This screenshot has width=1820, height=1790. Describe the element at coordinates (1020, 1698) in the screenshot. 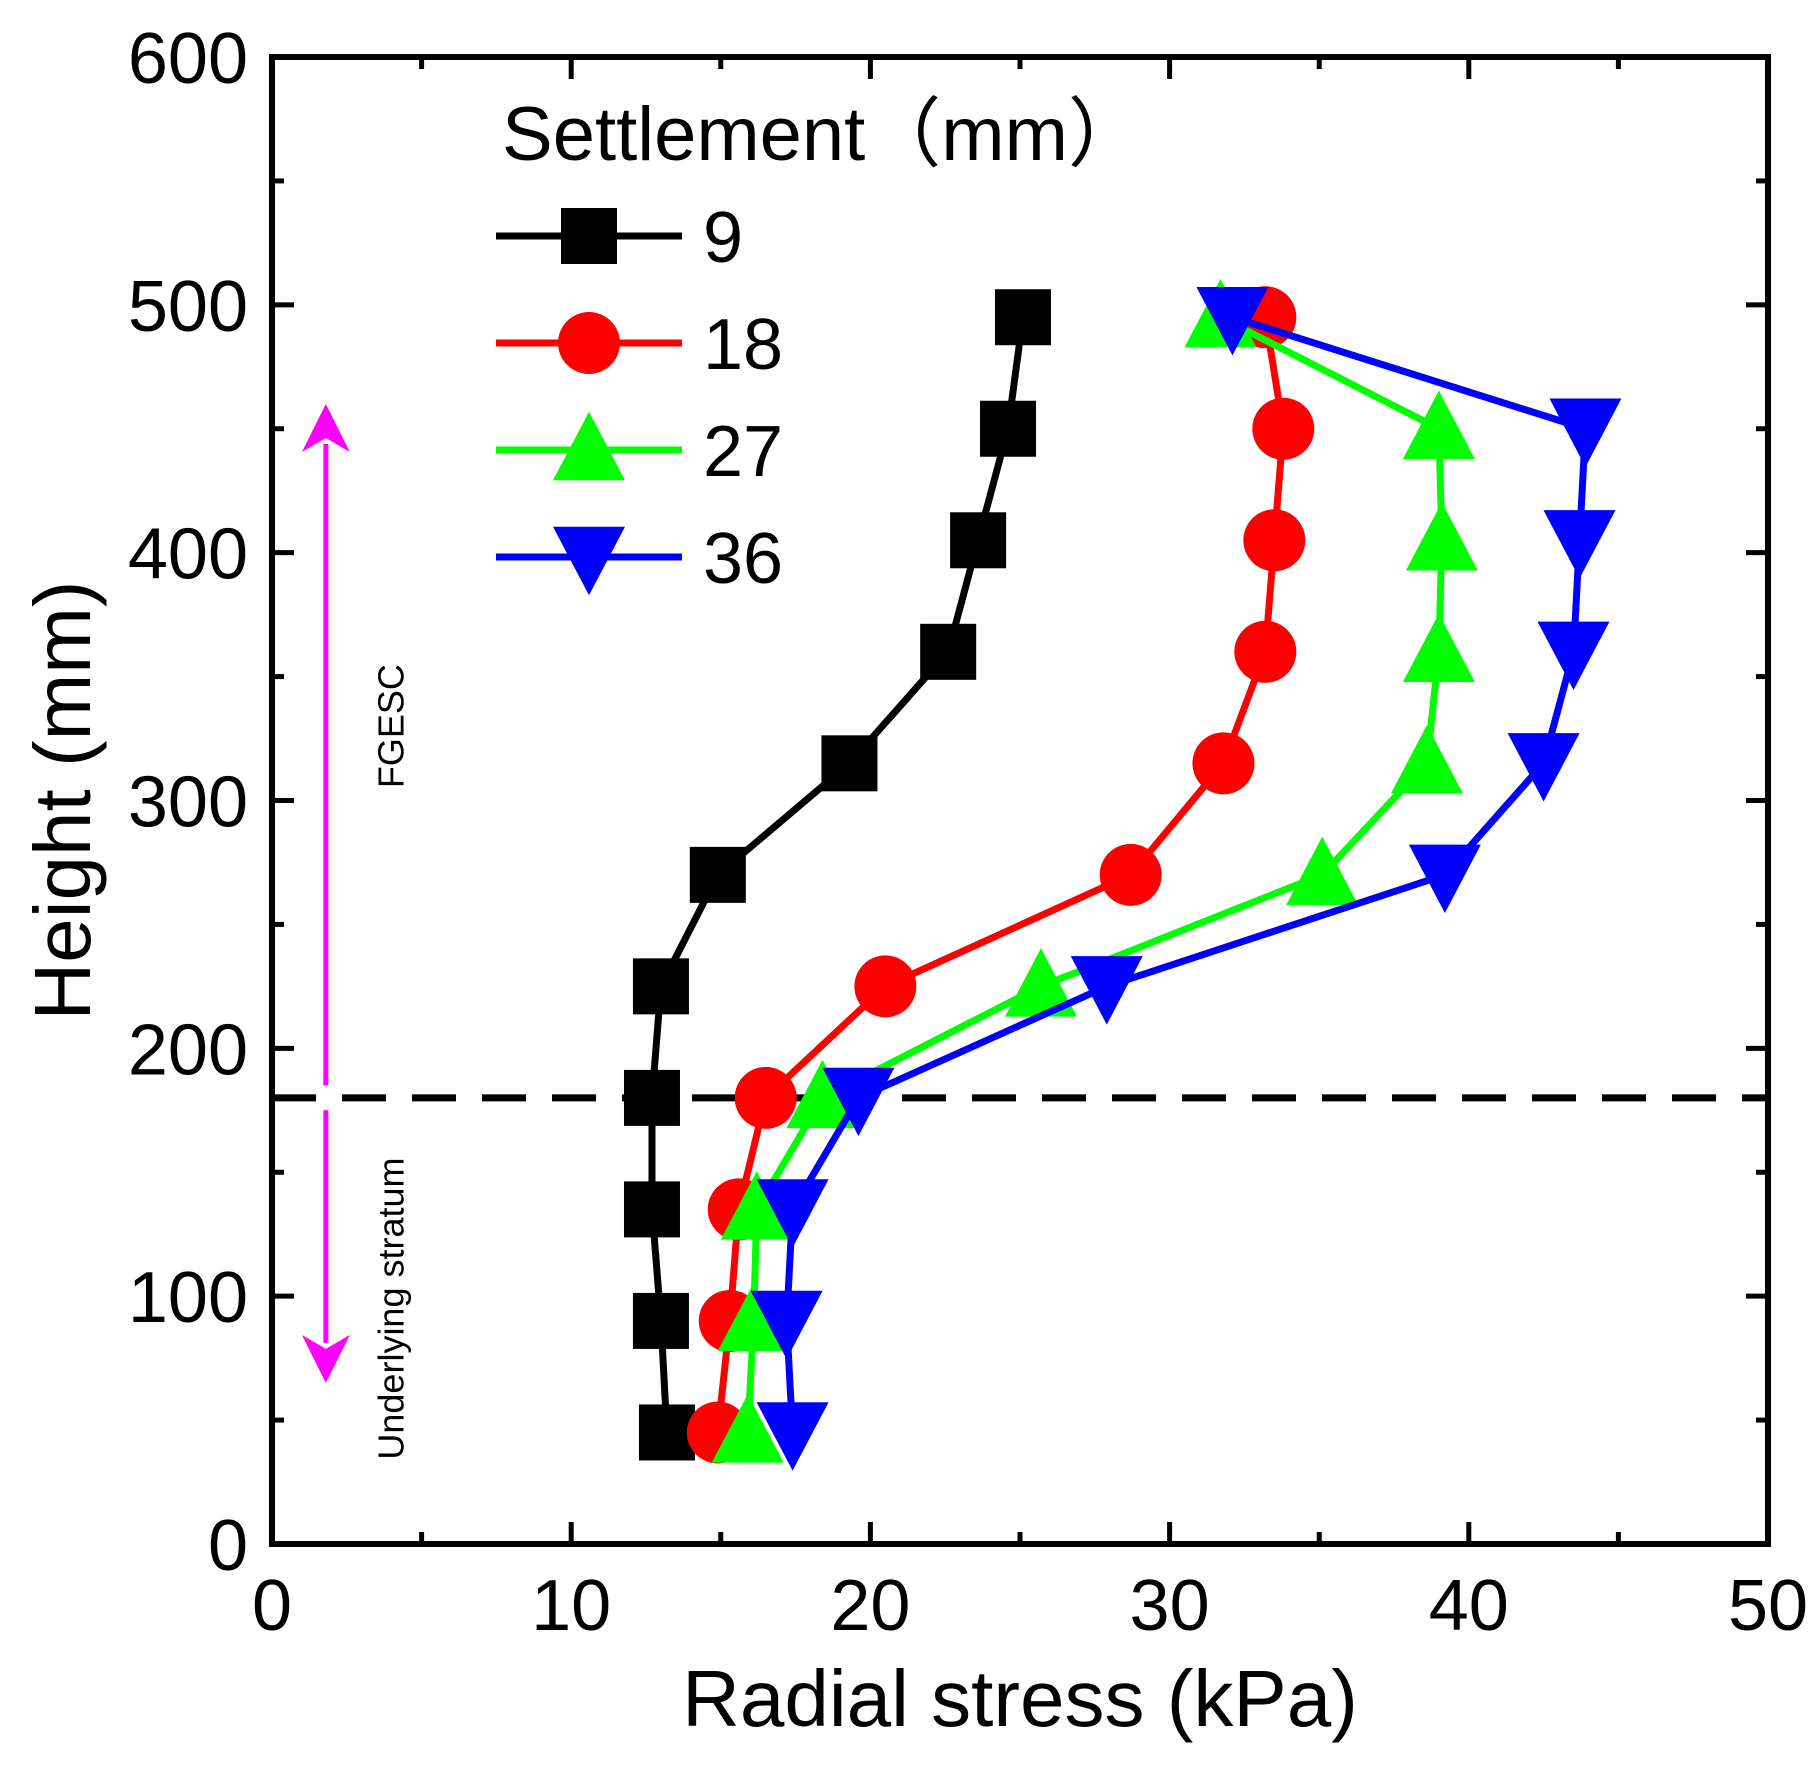

I see `x-axis-title: Radial stress (kPa)` at that location.